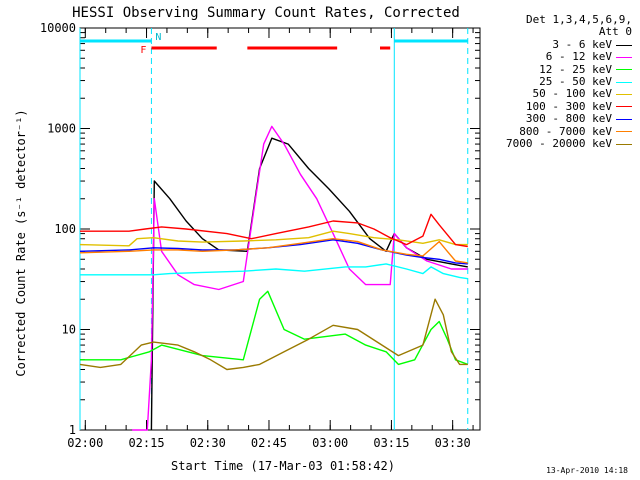  I want to click on legend-entry-label: 100 - 300 keV, so click(568, 106).